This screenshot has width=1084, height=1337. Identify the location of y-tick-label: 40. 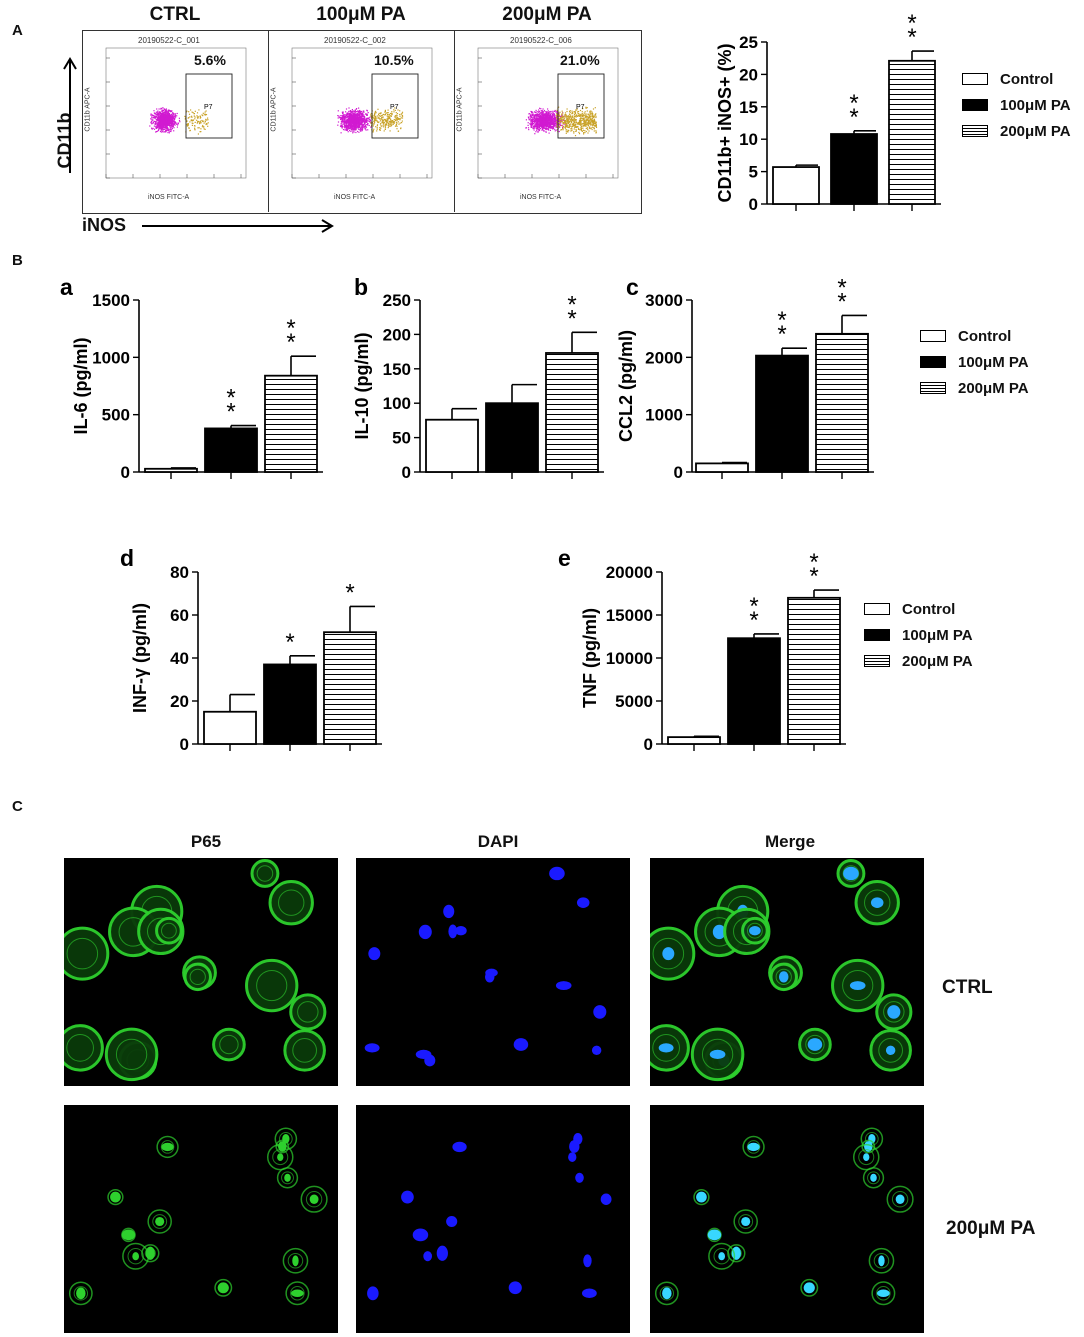
(179, 658).